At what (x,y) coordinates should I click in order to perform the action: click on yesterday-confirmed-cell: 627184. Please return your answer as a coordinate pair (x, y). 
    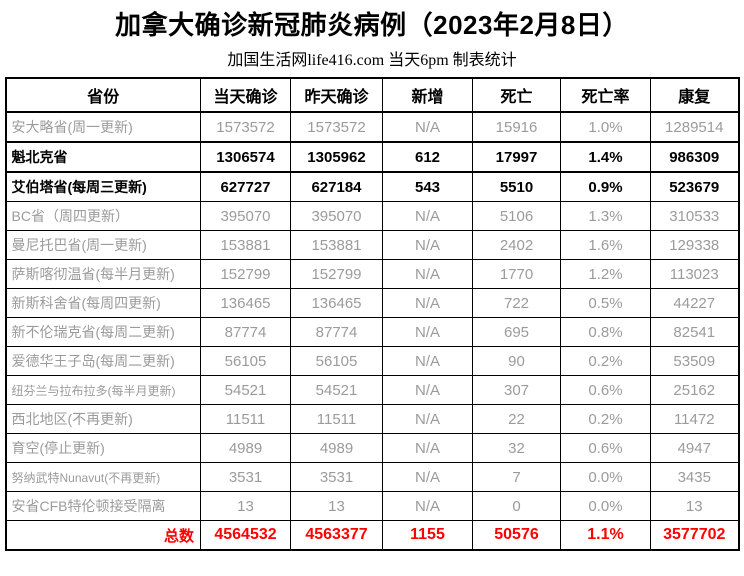
    Looking at the image, I should click on (336, 186).